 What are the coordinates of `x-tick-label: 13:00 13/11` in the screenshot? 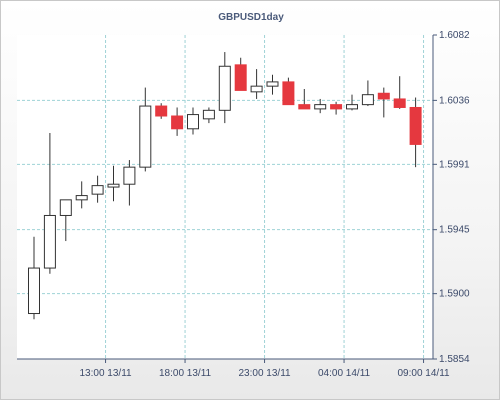 It's located at (106, 373).